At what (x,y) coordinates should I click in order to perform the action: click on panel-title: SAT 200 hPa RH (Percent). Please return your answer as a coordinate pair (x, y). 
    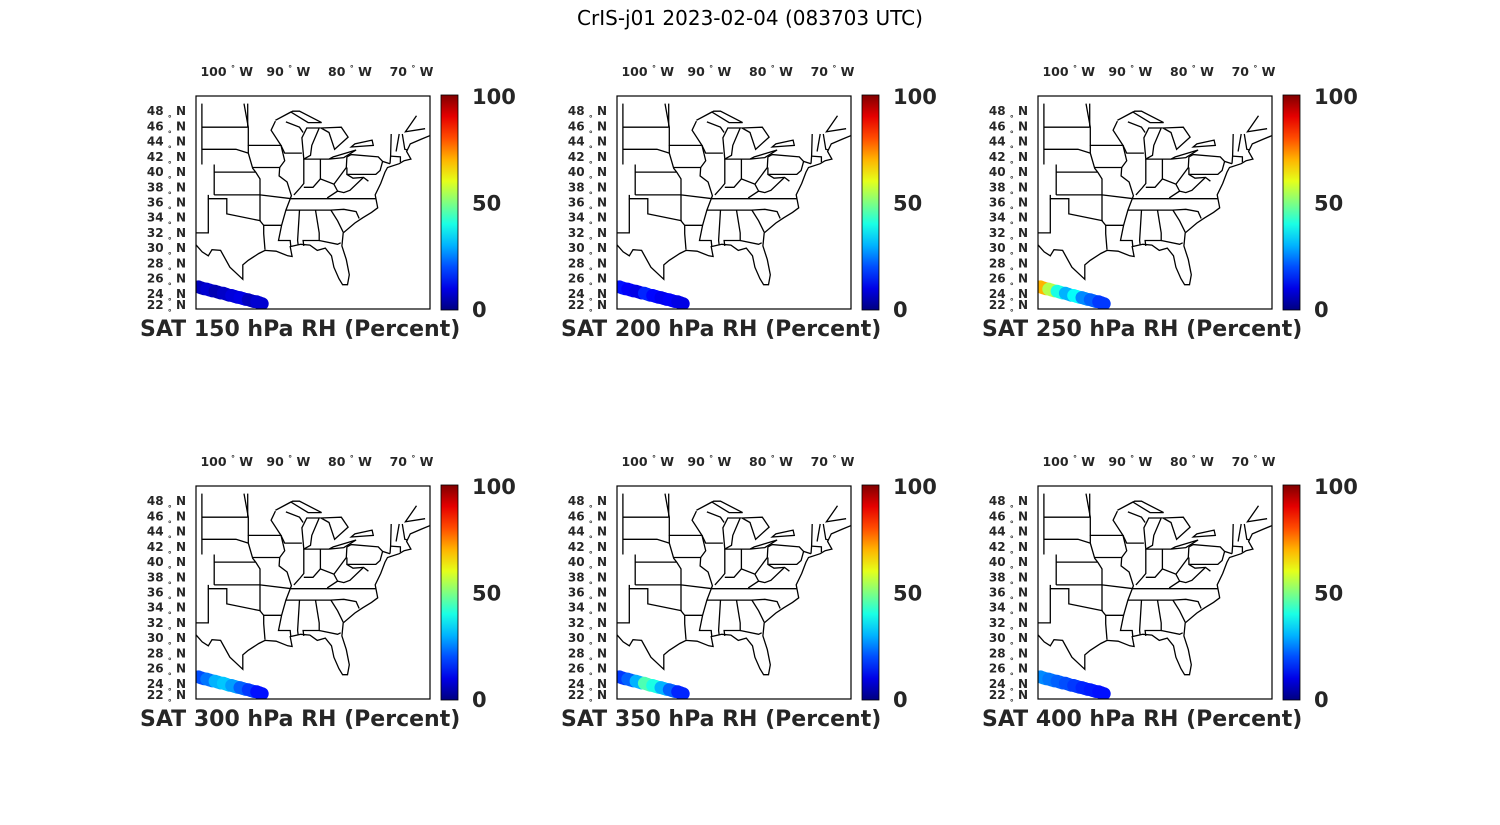
    Looking at the image, I should click on (721, 329).